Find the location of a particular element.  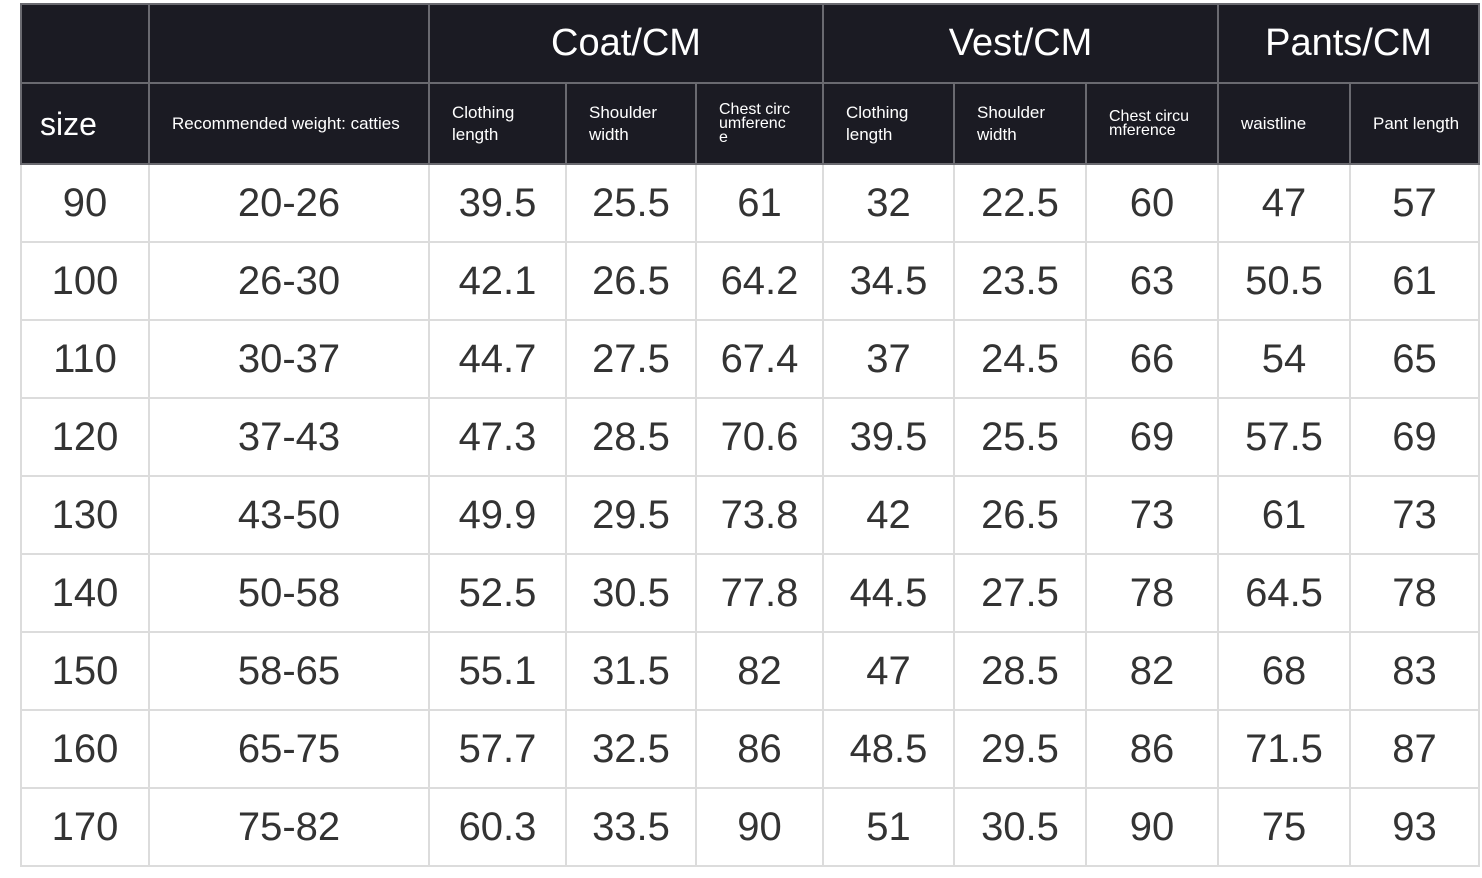

table-cell: 50.5 is located at coordinates (1284, 281).